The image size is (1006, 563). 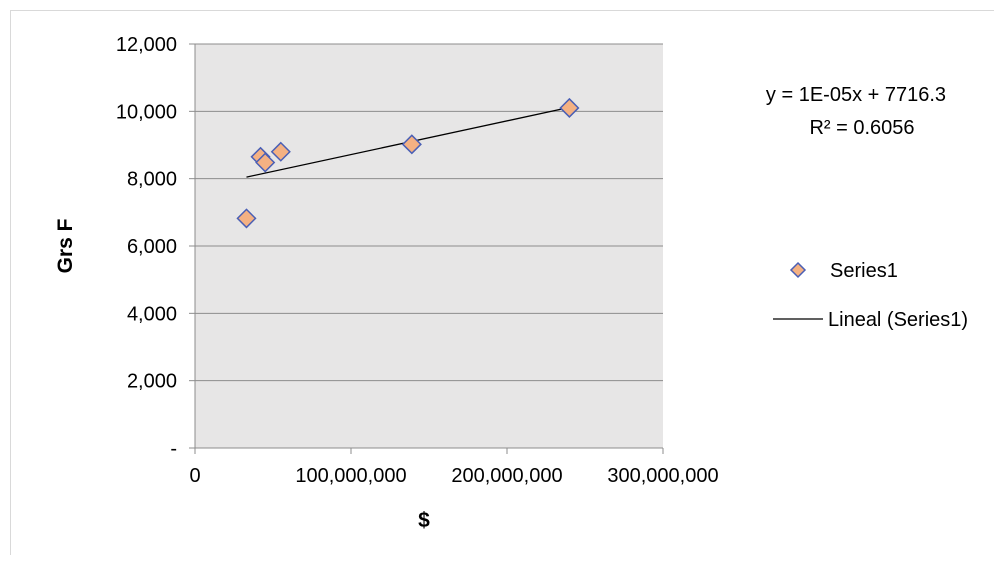 What do you see at coordinates (152, 314) in the screenshot?
I see `y-tick-label: 4,000` at bounding box center [152, 314].